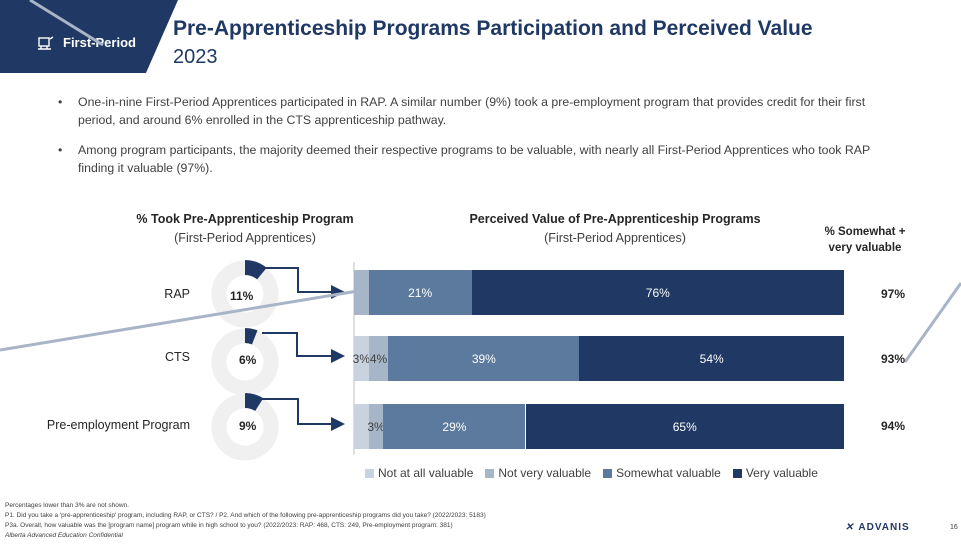 The width and height of the screenshot is (961, 544). What do you see at coordinates (850, 527) in the screenshot?
I see `logo-mark-icon: ✕` at bounding box center [850, 527].